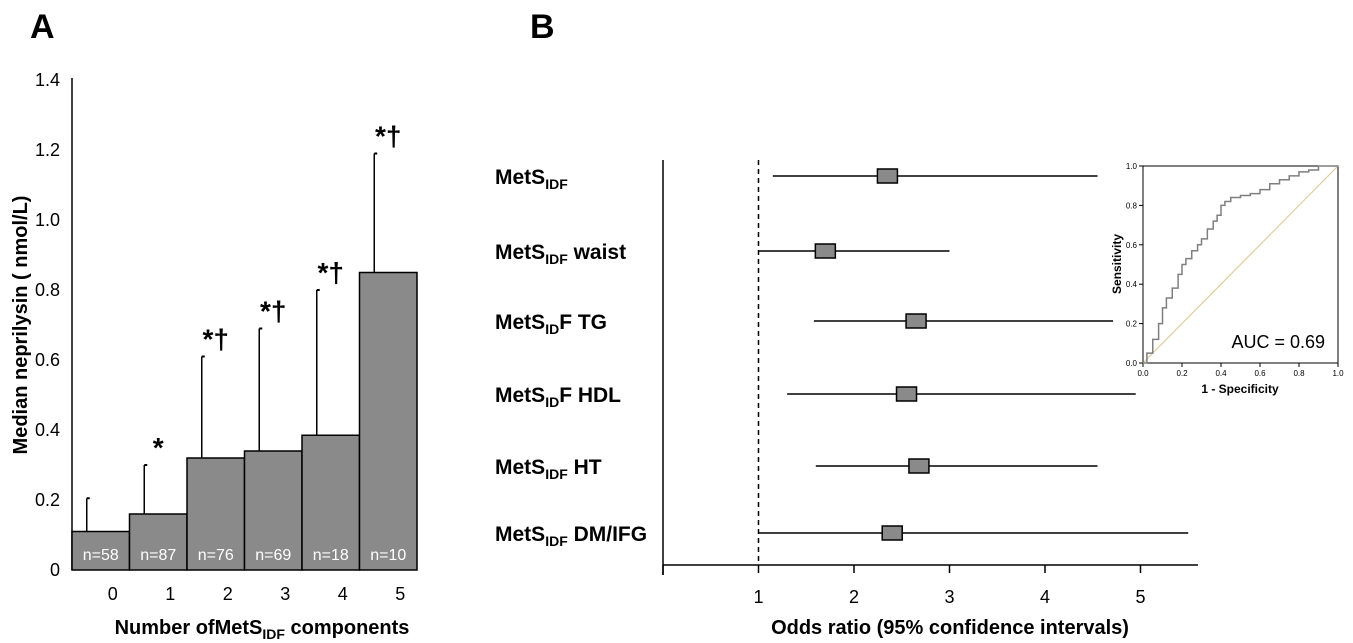 Image resolution: width=1353 pixels, height=643 pixels. What do you see at coordinates (854, 597) in the screenshot?
I see `panel-b-x-tick-label: 2` at bounding box center [854, 597].